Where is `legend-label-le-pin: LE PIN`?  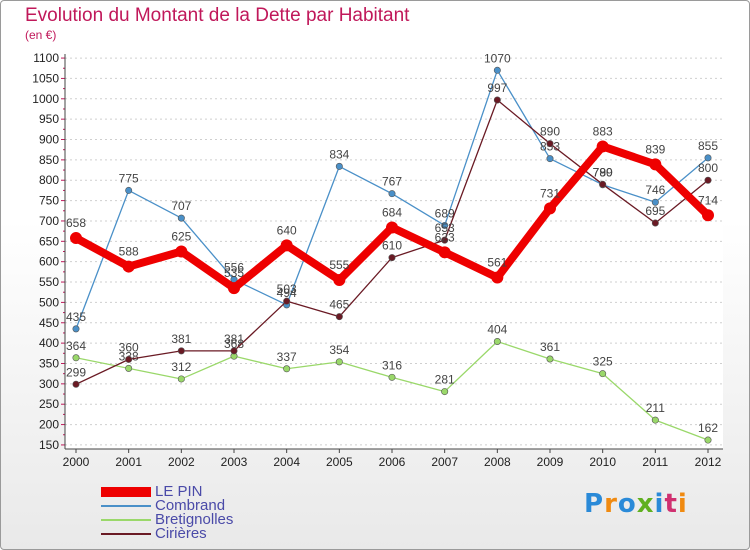
legend-label-le-pin: LE PIN is located at coordinates (179, 491).